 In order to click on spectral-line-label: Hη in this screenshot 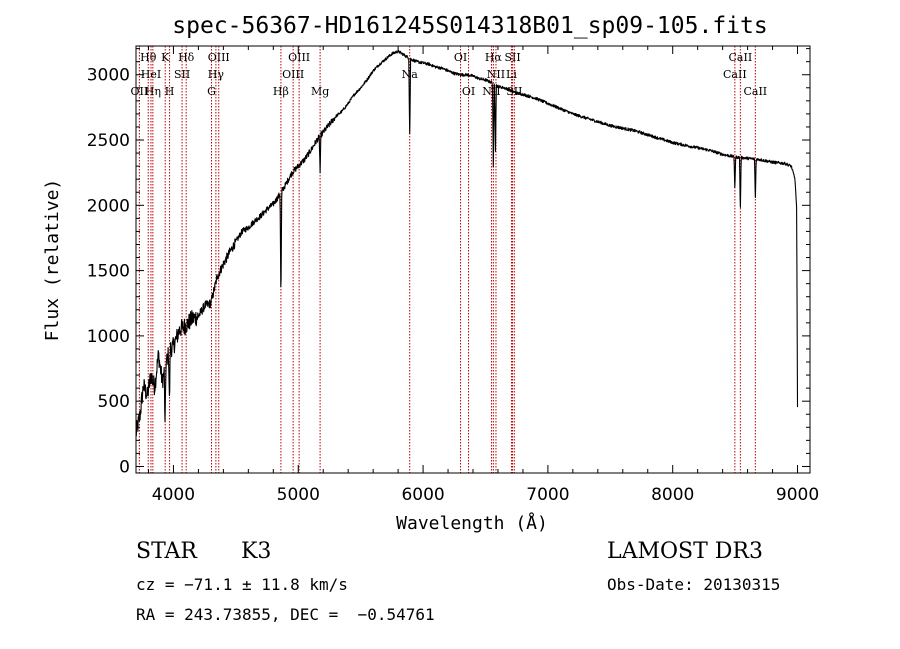, I will do `click(153, 91)`.